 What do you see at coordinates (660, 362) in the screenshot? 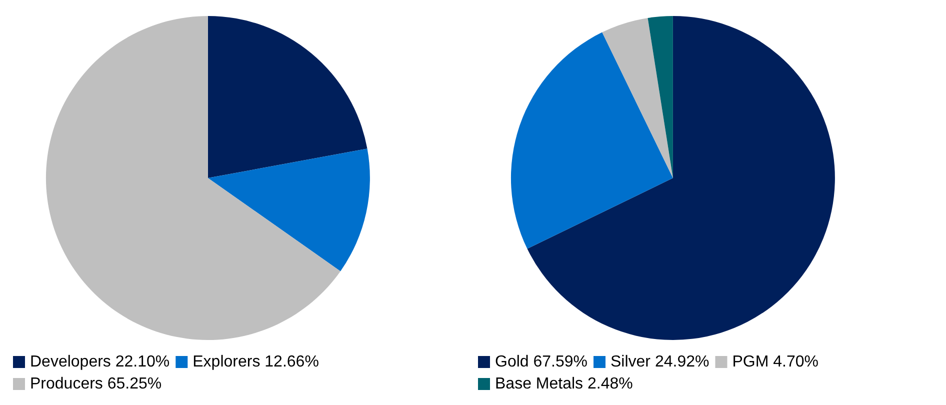
I see `legend-label: Silver 24.92%` at bounding box center [660, 362].